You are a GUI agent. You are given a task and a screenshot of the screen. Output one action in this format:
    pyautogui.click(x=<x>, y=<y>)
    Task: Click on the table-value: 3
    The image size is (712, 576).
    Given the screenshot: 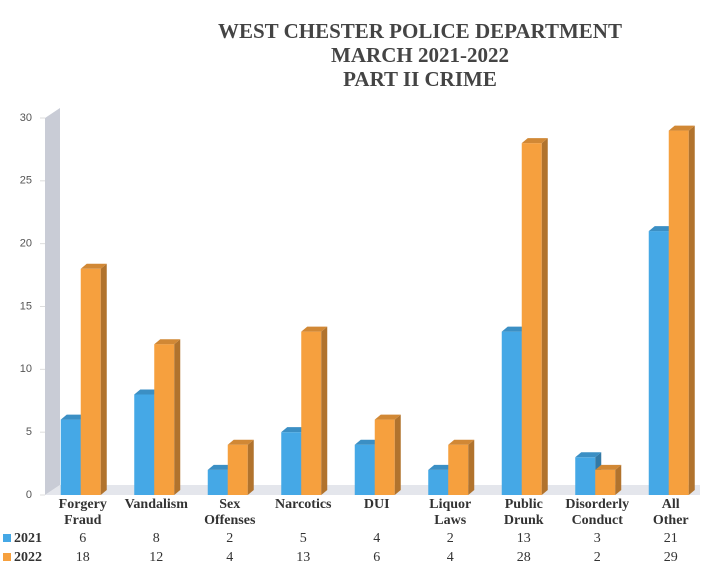 What is the action you would take?
    pyautogui.click(x=597, y=538)
    